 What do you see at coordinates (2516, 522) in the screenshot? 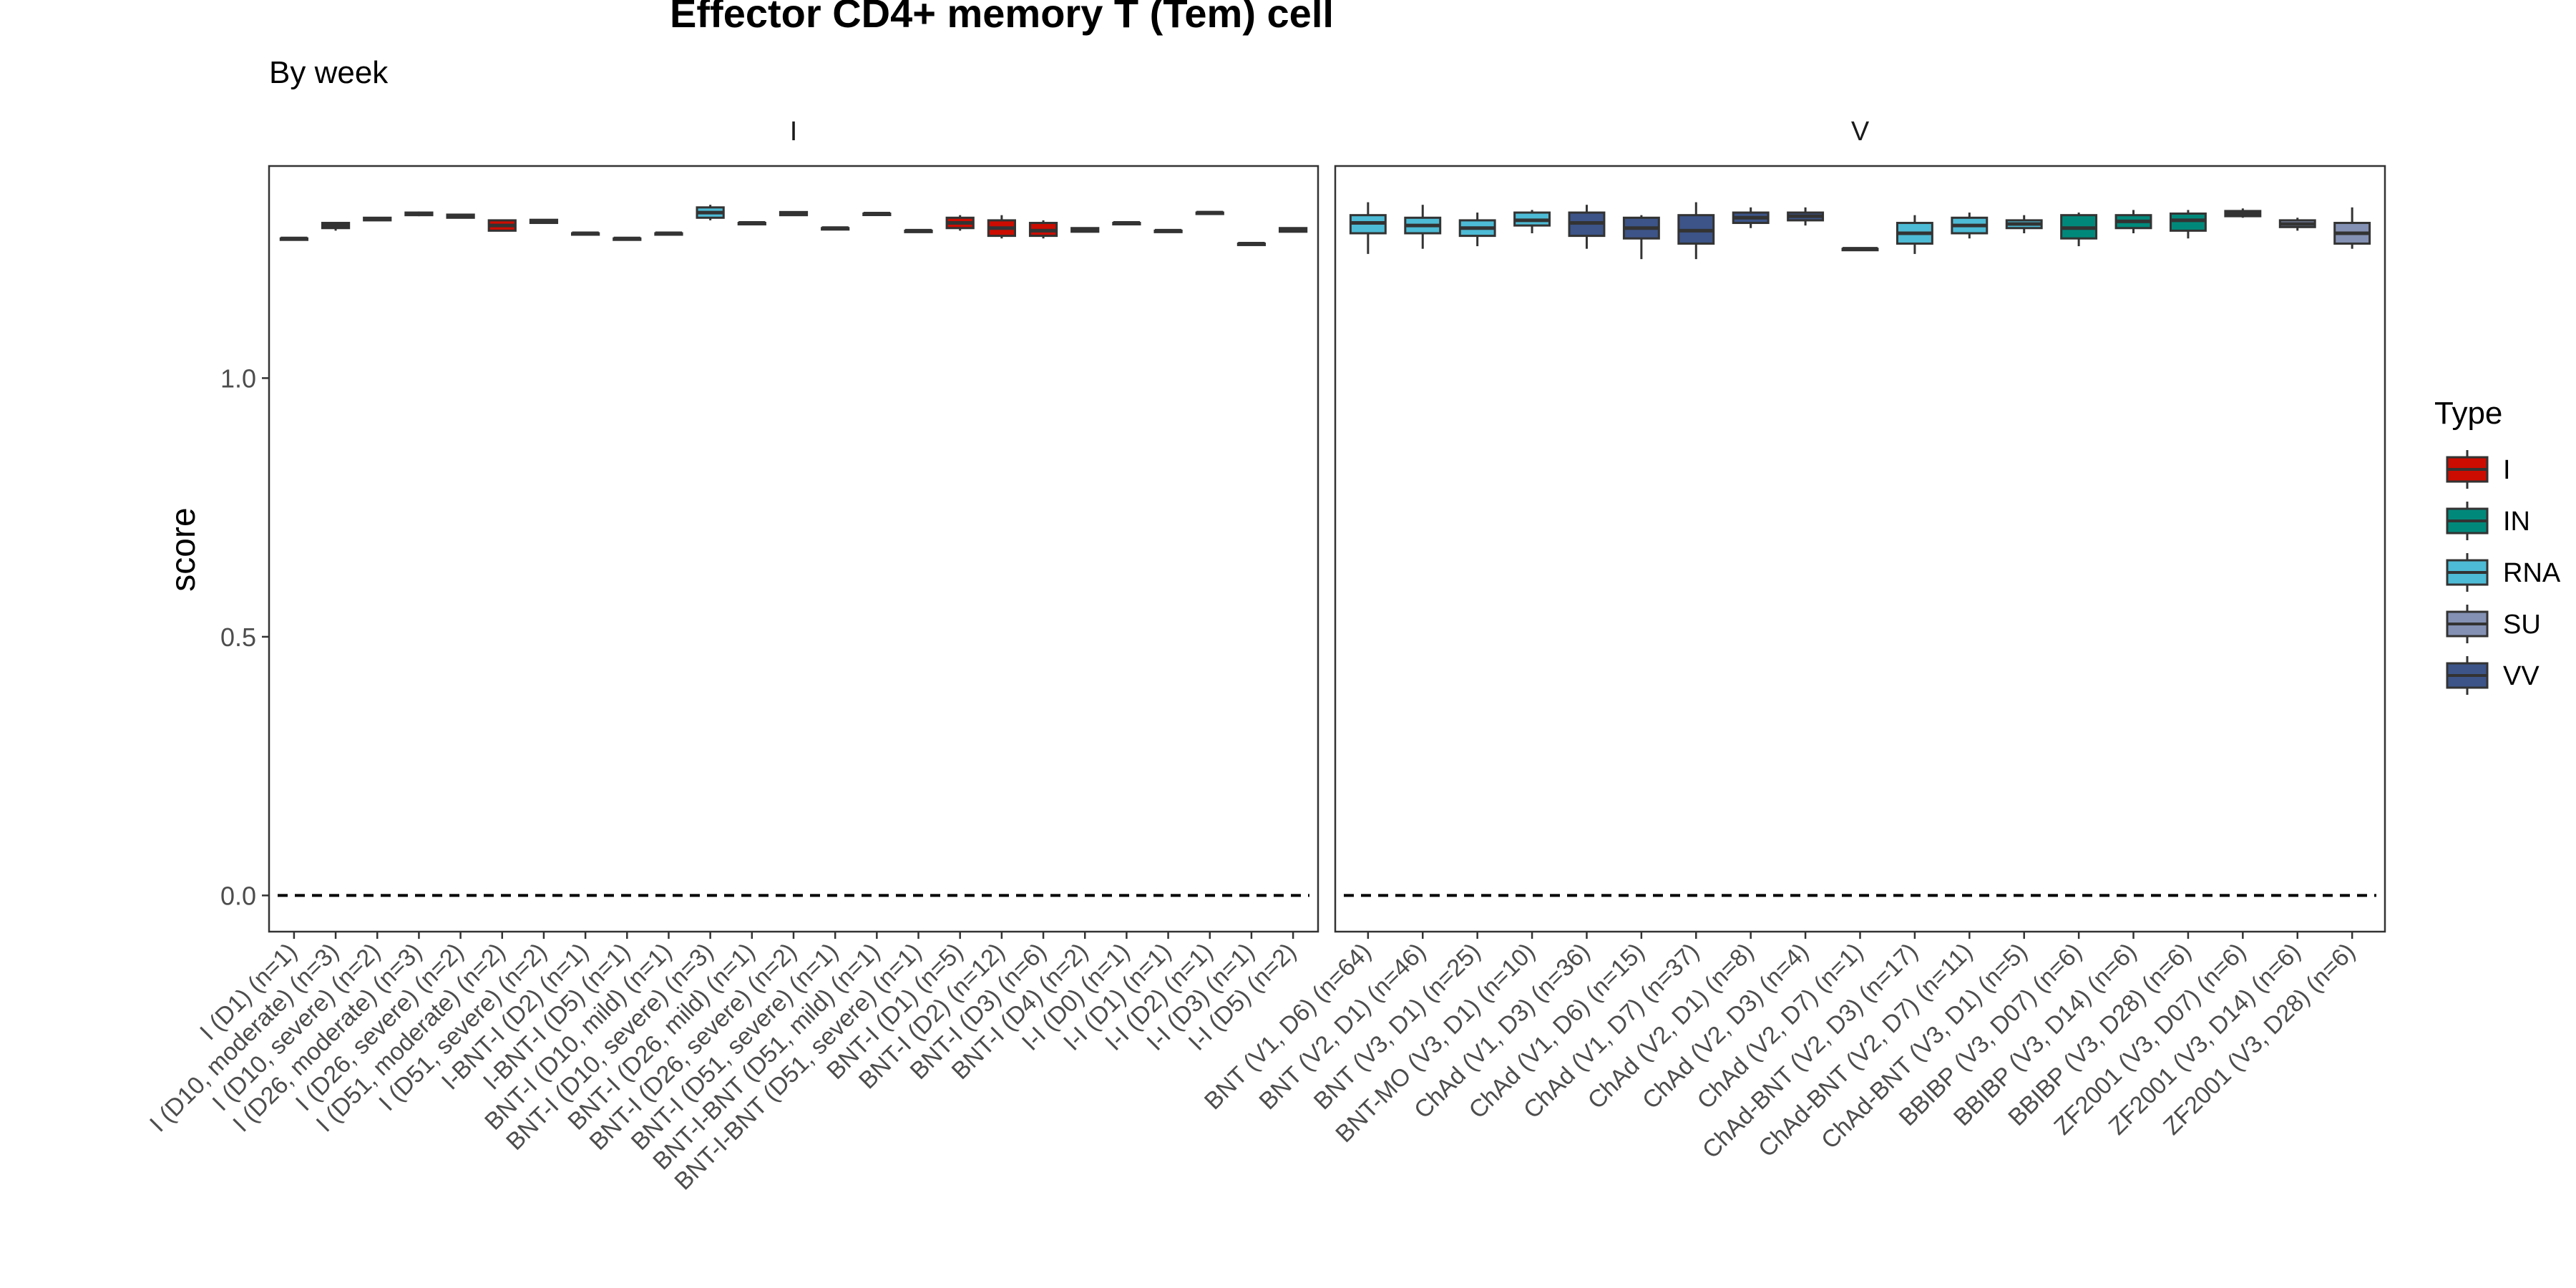
I see `legend-label: IN` at bounding box center [2516, 522].